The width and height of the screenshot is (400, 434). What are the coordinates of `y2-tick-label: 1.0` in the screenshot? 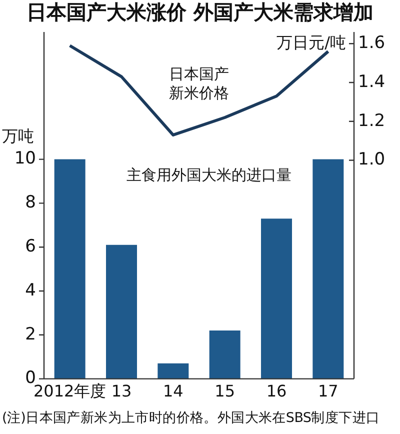 It's located at (372, 160).